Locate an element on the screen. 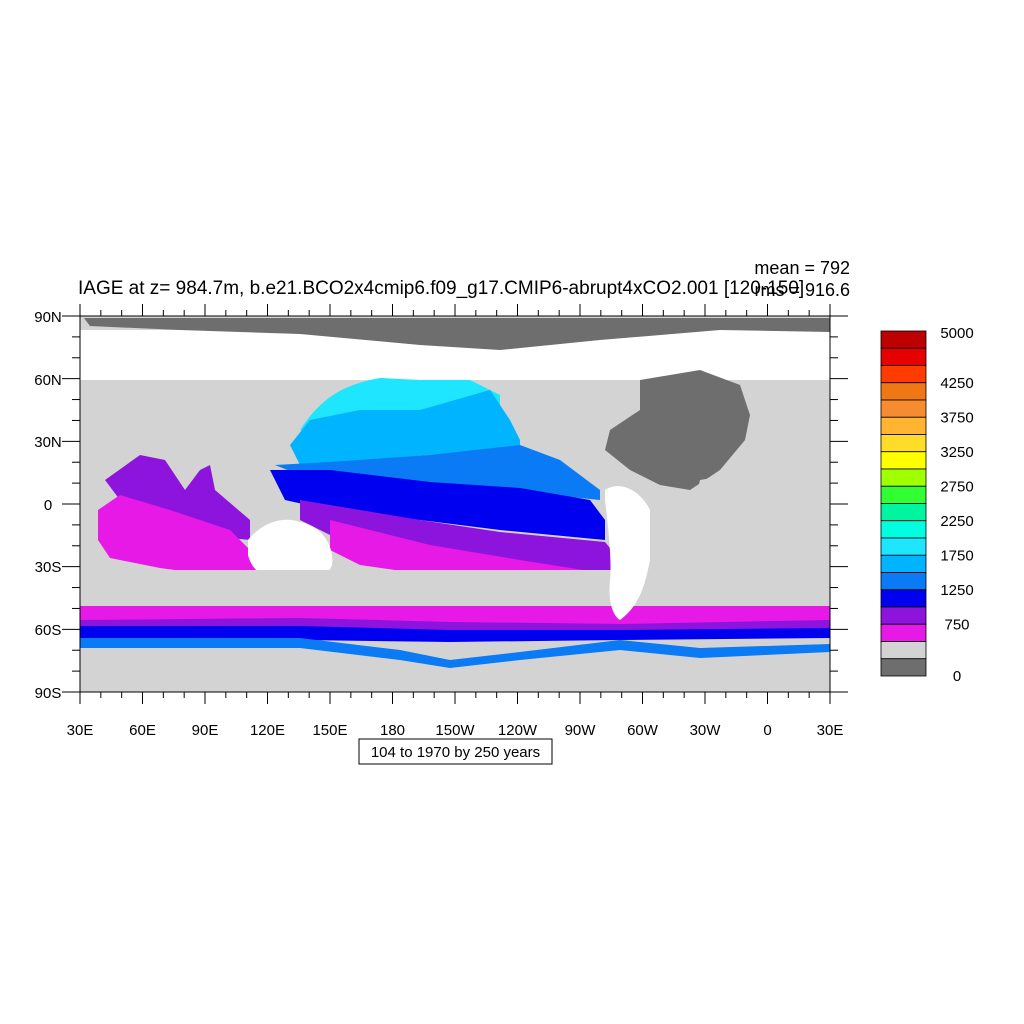  ocean-band-750-pacific is located at coordinates (460, 539).